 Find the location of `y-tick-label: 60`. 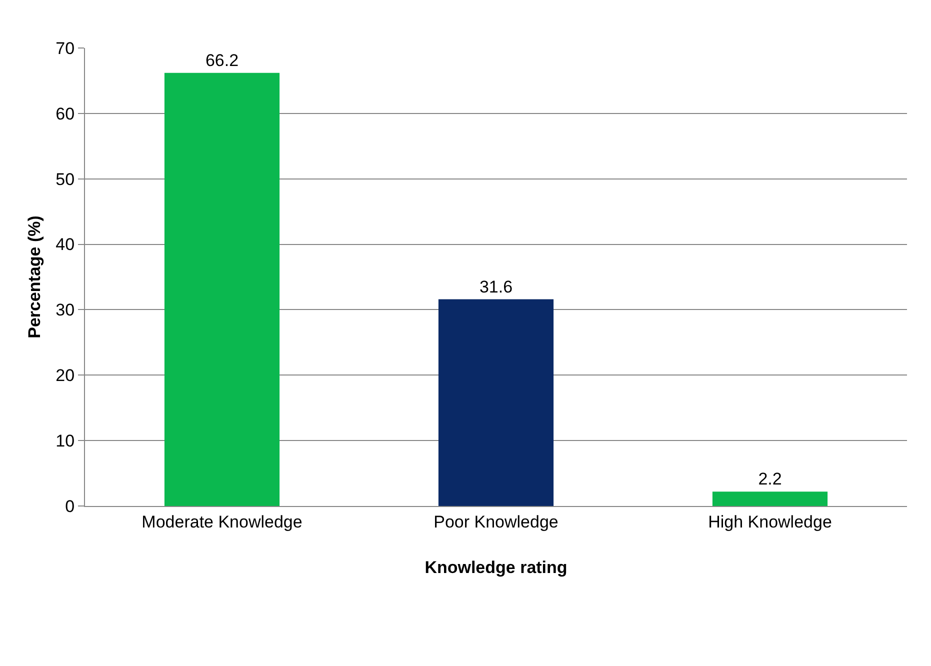

y-tick-label: 60 is located at coordinates (65, 114).